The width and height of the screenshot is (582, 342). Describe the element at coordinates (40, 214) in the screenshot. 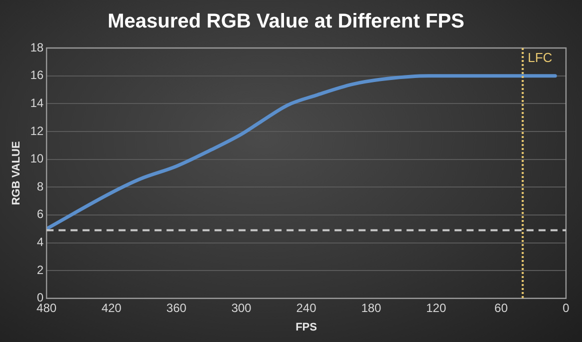

I see `y-tick-label: 6` at that location.